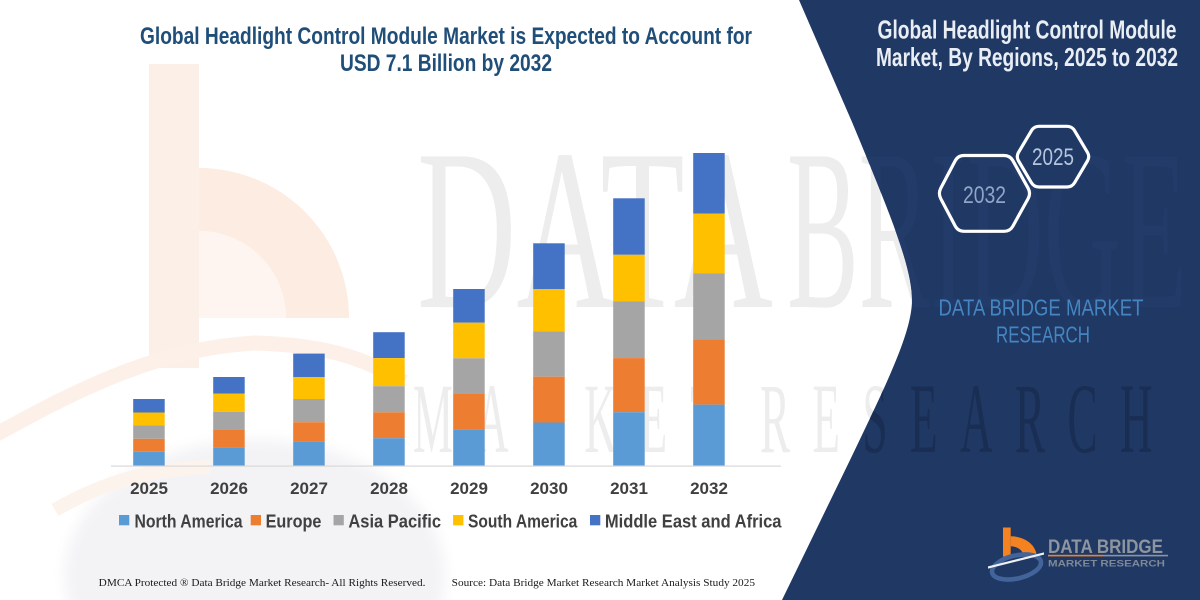  Describe the element at coordinates (1043, 335) in the screenshot. I see `svg-text: RESEARCH` at that location.